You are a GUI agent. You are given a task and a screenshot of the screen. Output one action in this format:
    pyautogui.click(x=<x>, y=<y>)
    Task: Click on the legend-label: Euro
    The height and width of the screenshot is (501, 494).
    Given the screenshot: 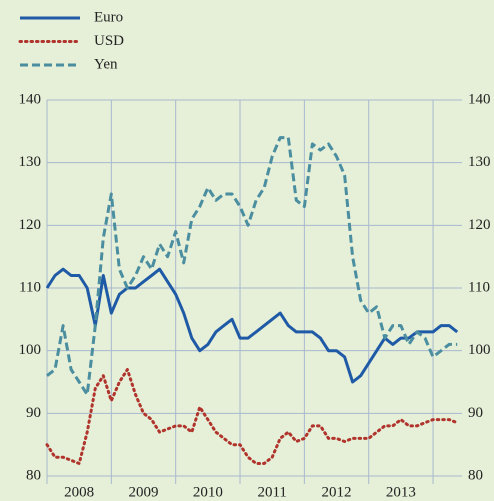 What is the action you would take?
    pyautogui.click(x=108, y=17)
    